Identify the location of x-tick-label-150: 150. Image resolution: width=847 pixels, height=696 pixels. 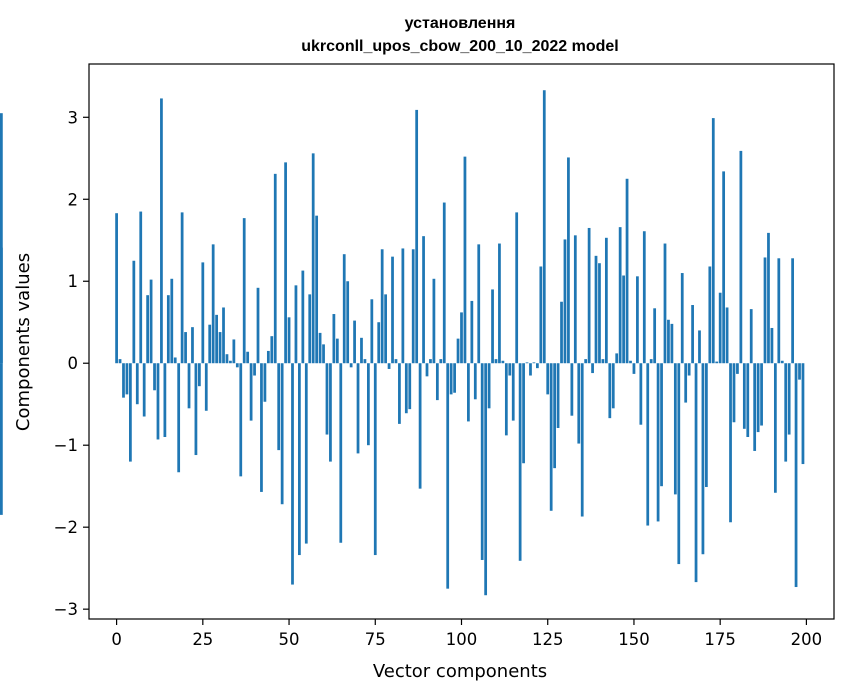
(634, 639).